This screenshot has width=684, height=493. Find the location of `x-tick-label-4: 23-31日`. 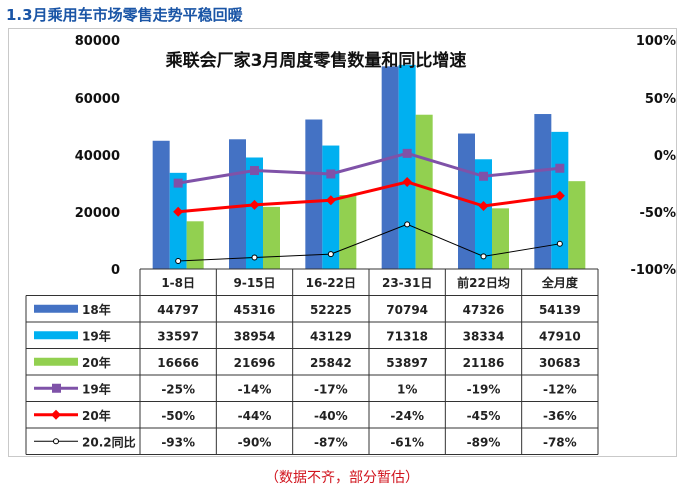

x-tick-label-4: 23-31日 is located at coordinates (407, 283).